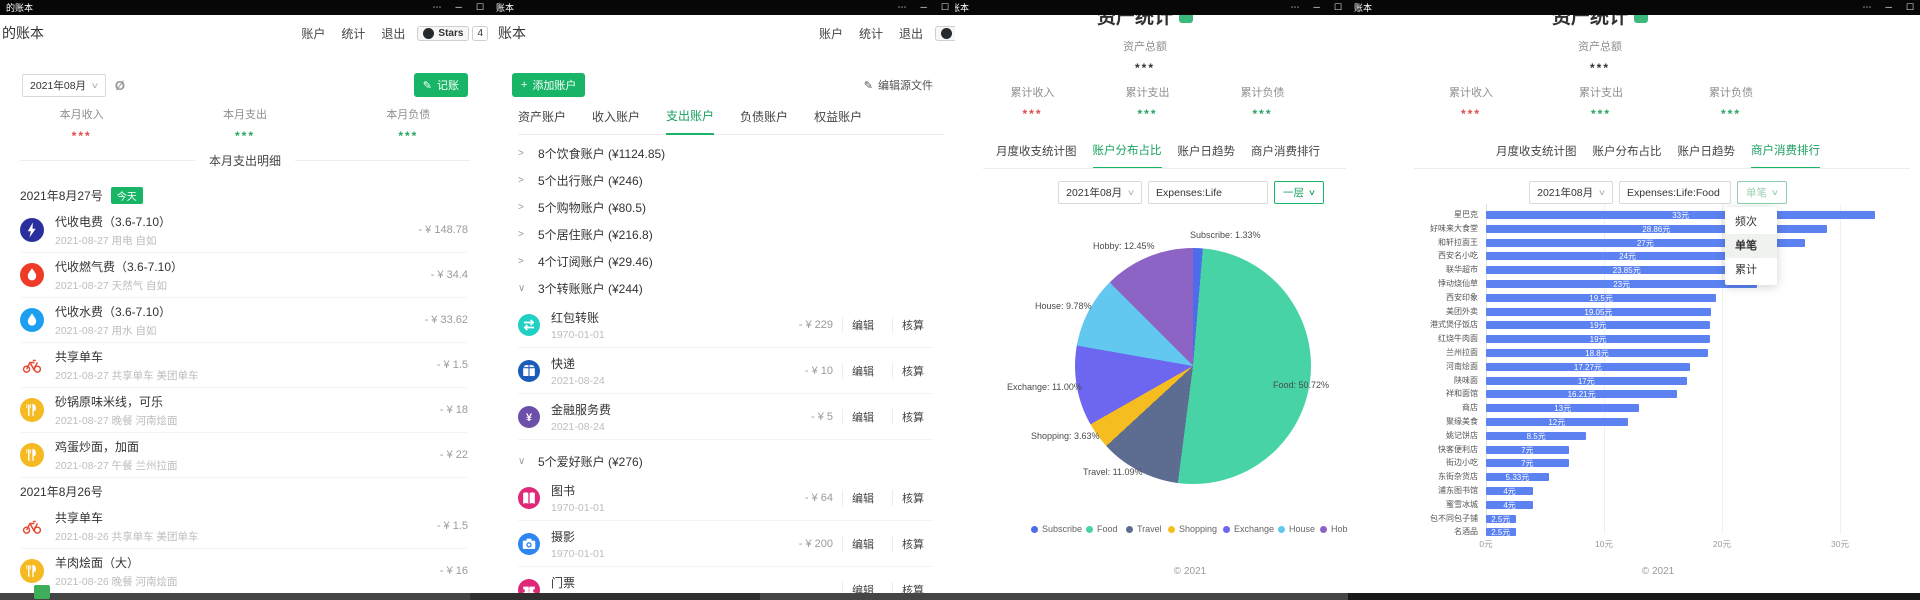 The height and width of the screenshot is (600, 1920). Describe the element at coordinates (725, 261) in the screenshot. I see `account-group: >4个订阅账户 (¥29.46)` at that location.